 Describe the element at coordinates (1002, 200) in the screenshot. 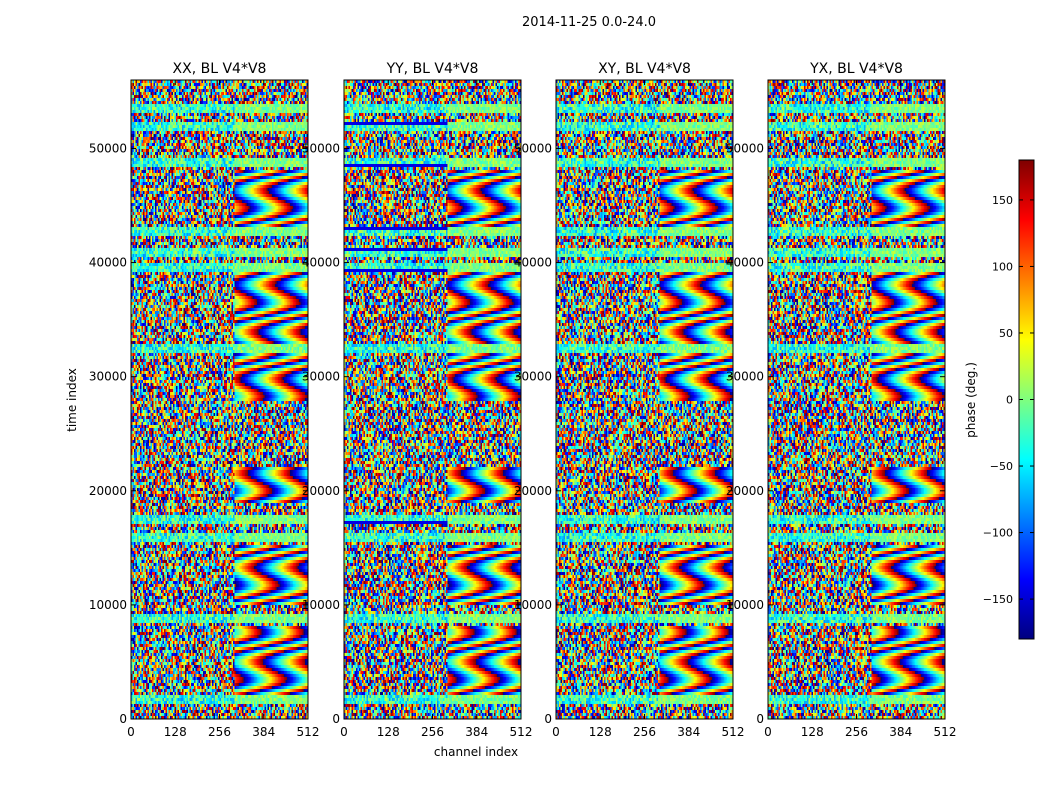

I see `colorbar-tick-label: 150` at that location.